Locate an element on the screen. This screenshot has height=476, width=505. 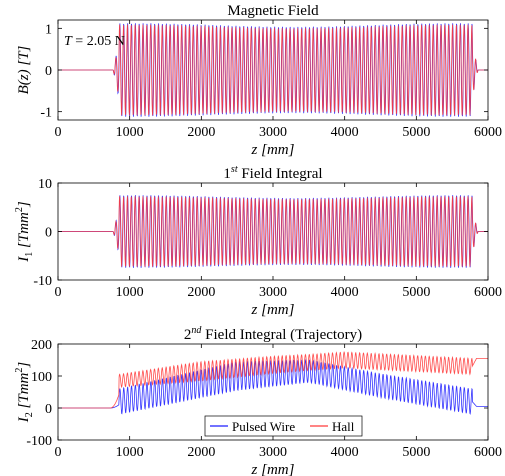
y-tick-label: 100 is located at coordinates (41, 377).